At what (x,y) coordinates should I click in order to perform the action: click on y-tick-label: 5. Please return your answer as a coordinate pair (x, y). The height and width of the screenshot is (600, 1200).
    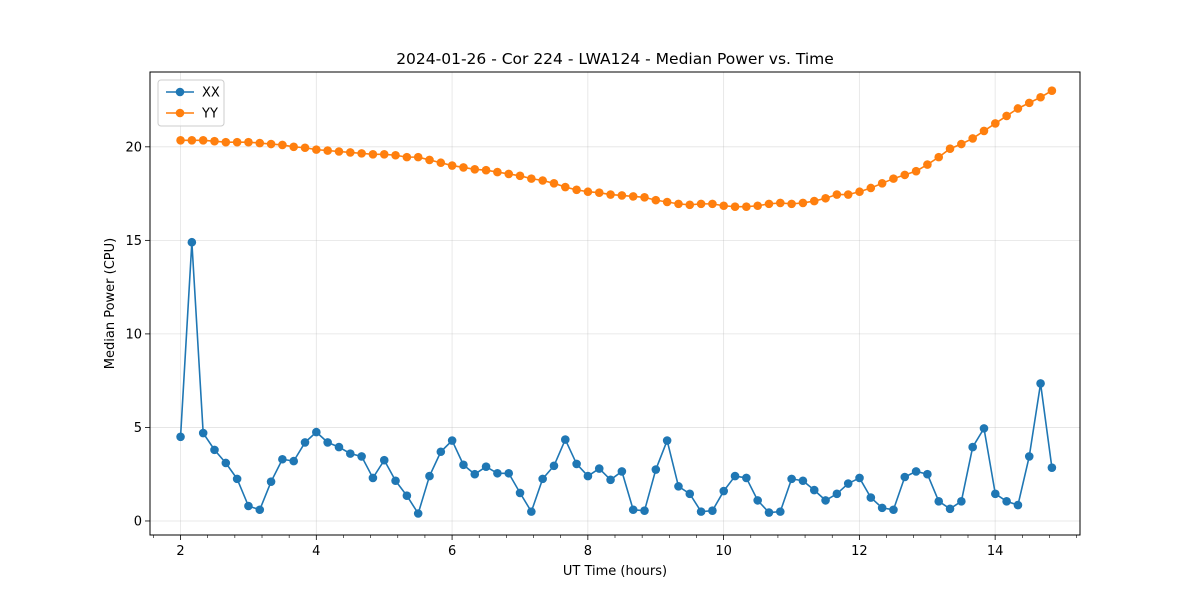
    Looking at the image, I should click on (138, 428).